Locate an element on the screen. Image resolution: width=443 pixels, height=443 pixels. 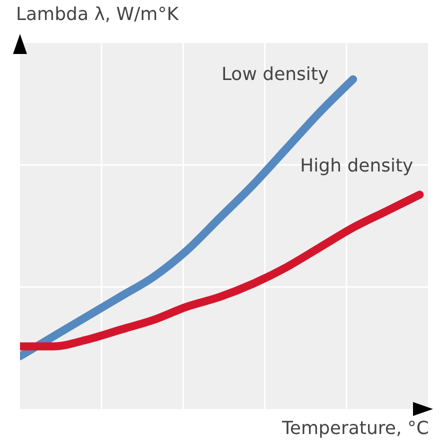
x-axis-title: Temperature, °C is located at coordinates (355, 428).